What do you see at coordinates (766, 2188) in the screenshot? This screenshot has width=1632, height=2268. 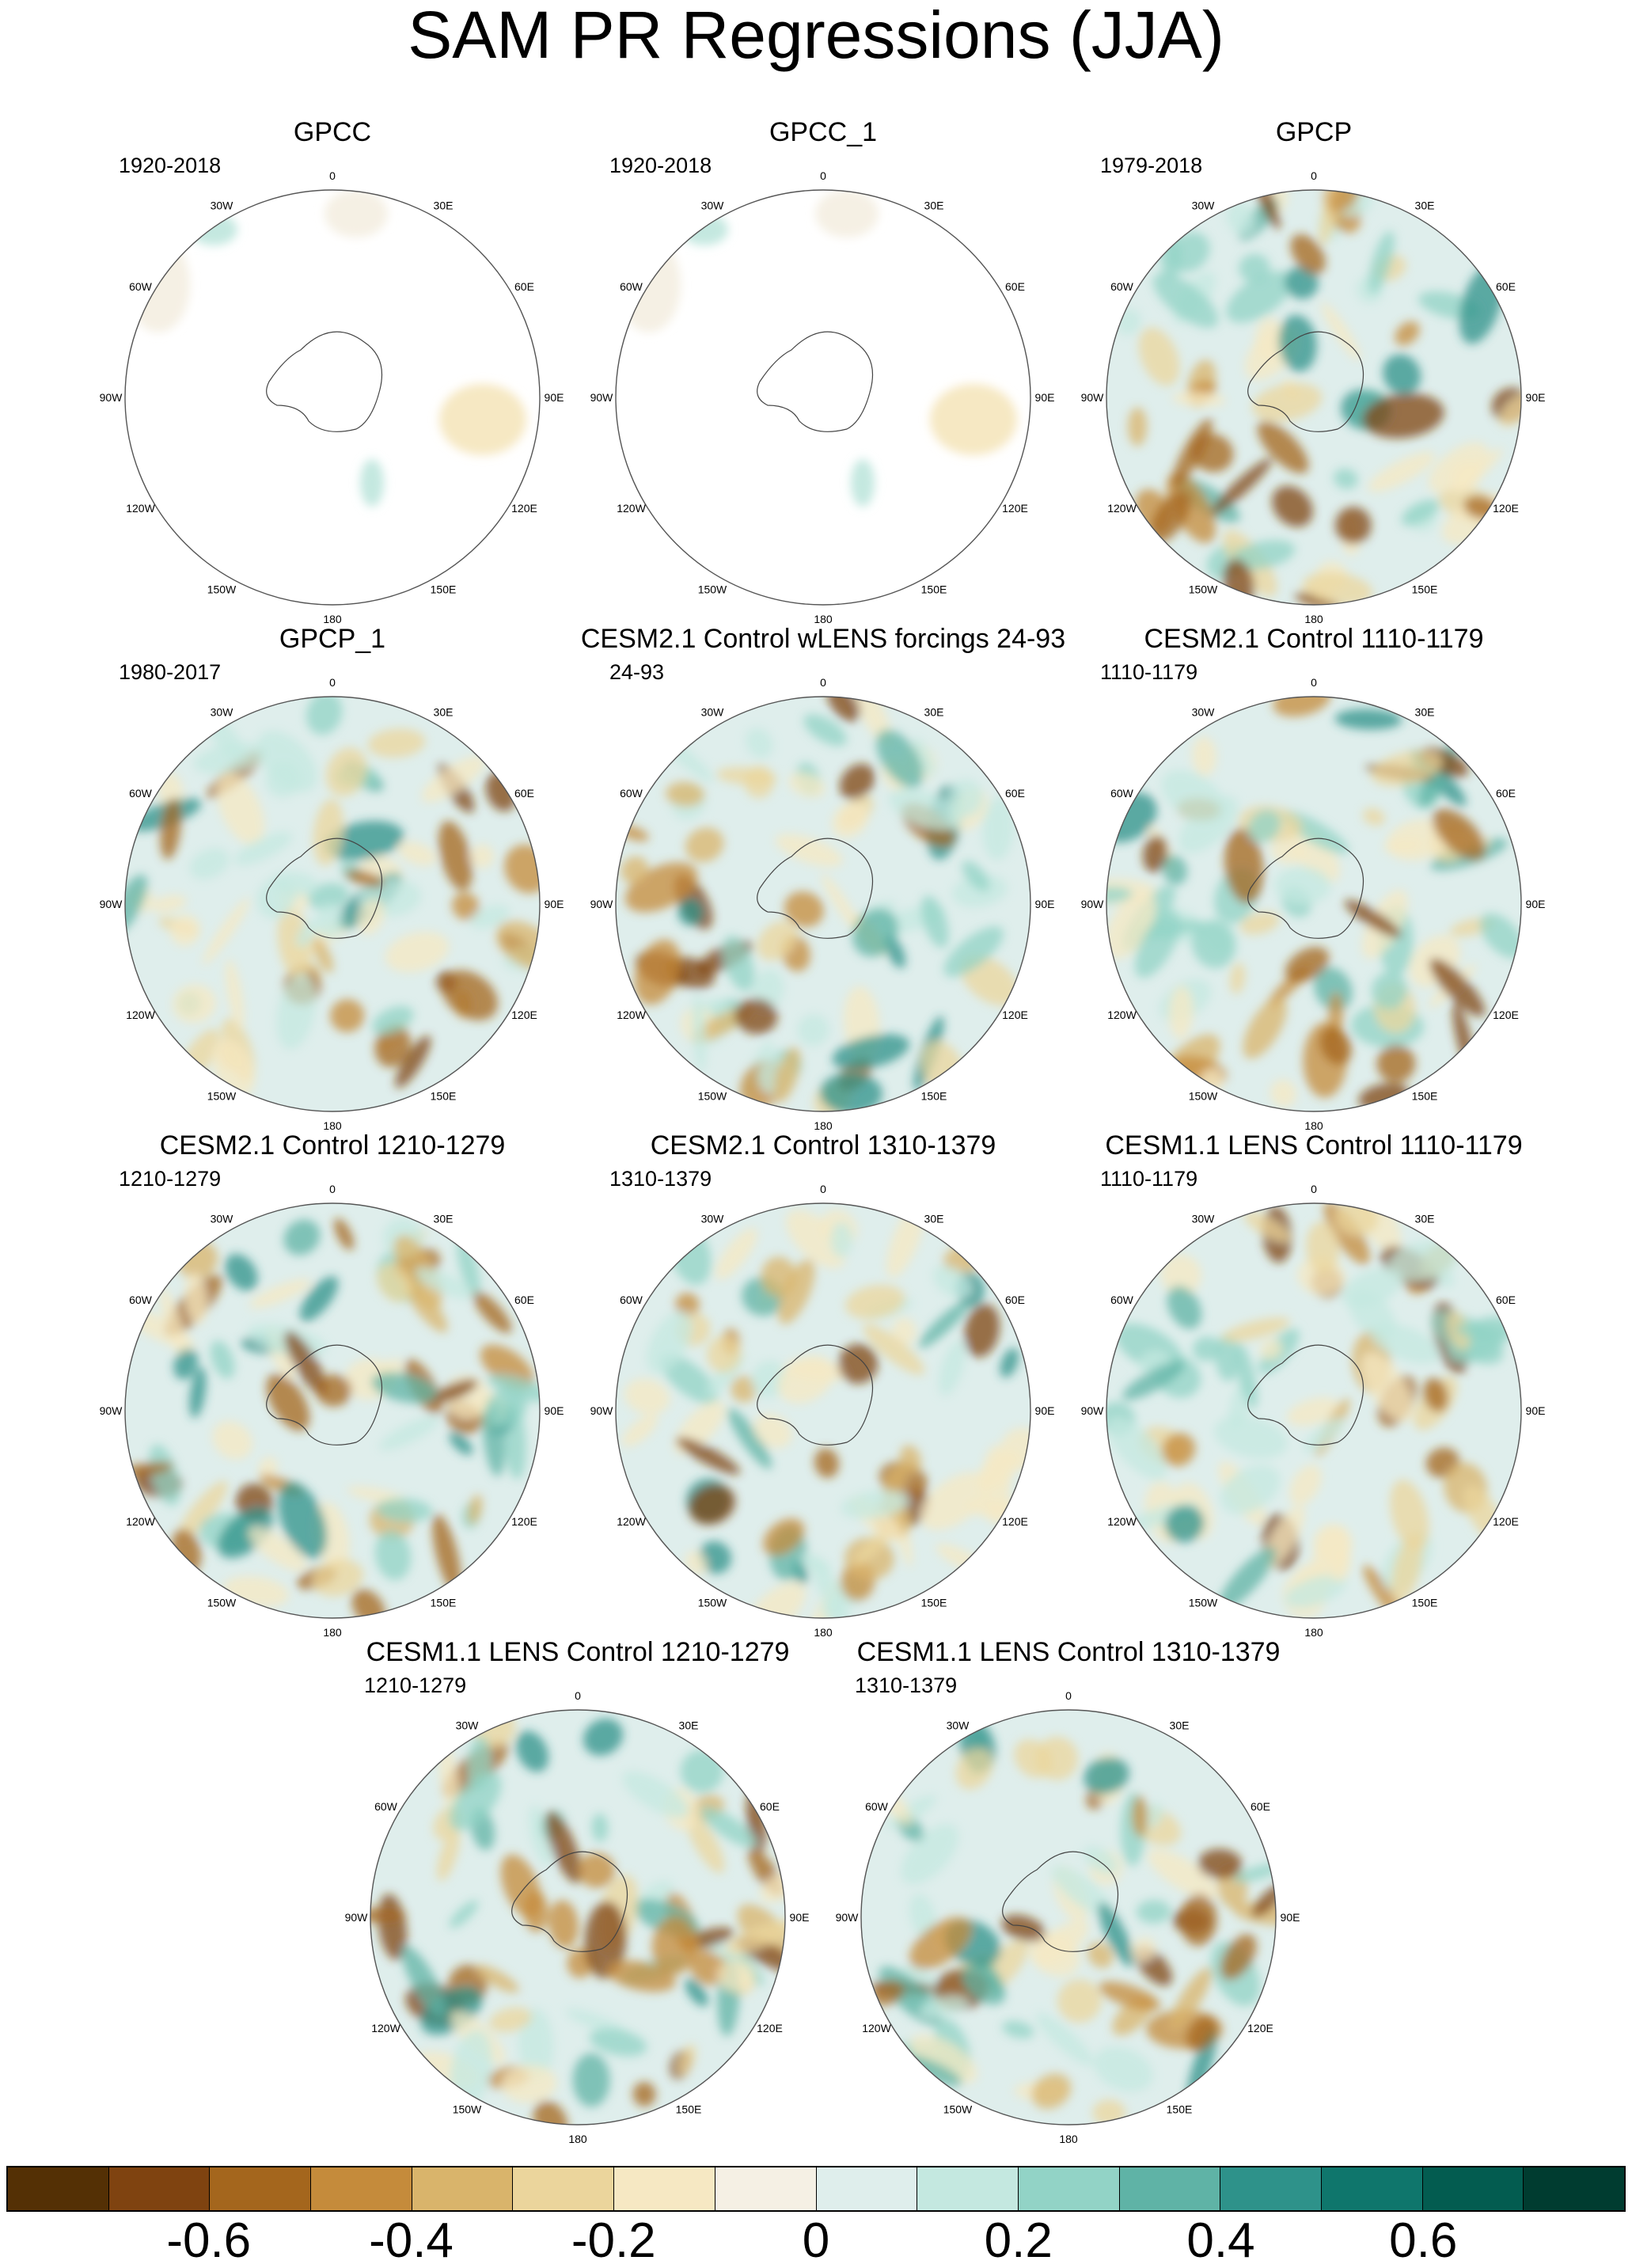 I see `colorbar-swatch` at bounding box center [766, 2188].